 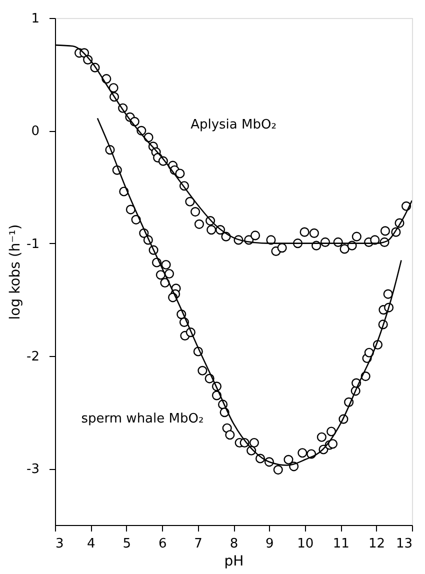 What do you see at coordinates (234, 562) in the screenshot?
I see `x-axis-title: pH` at bounding box center [234, 562].